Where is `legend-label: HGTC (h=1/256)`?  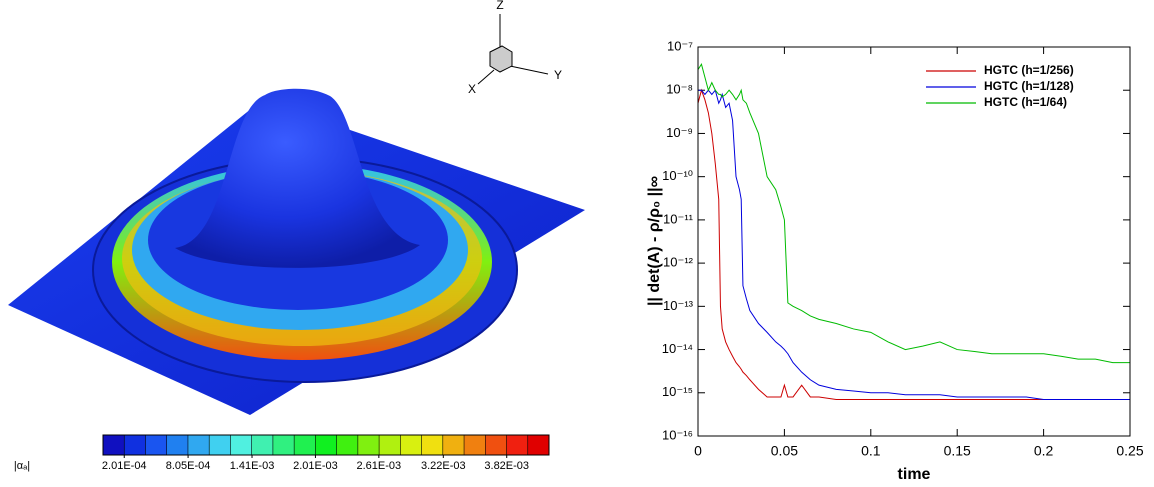 legend-label: HGTC (h=1/256) is located at coordinates (1029, 70).